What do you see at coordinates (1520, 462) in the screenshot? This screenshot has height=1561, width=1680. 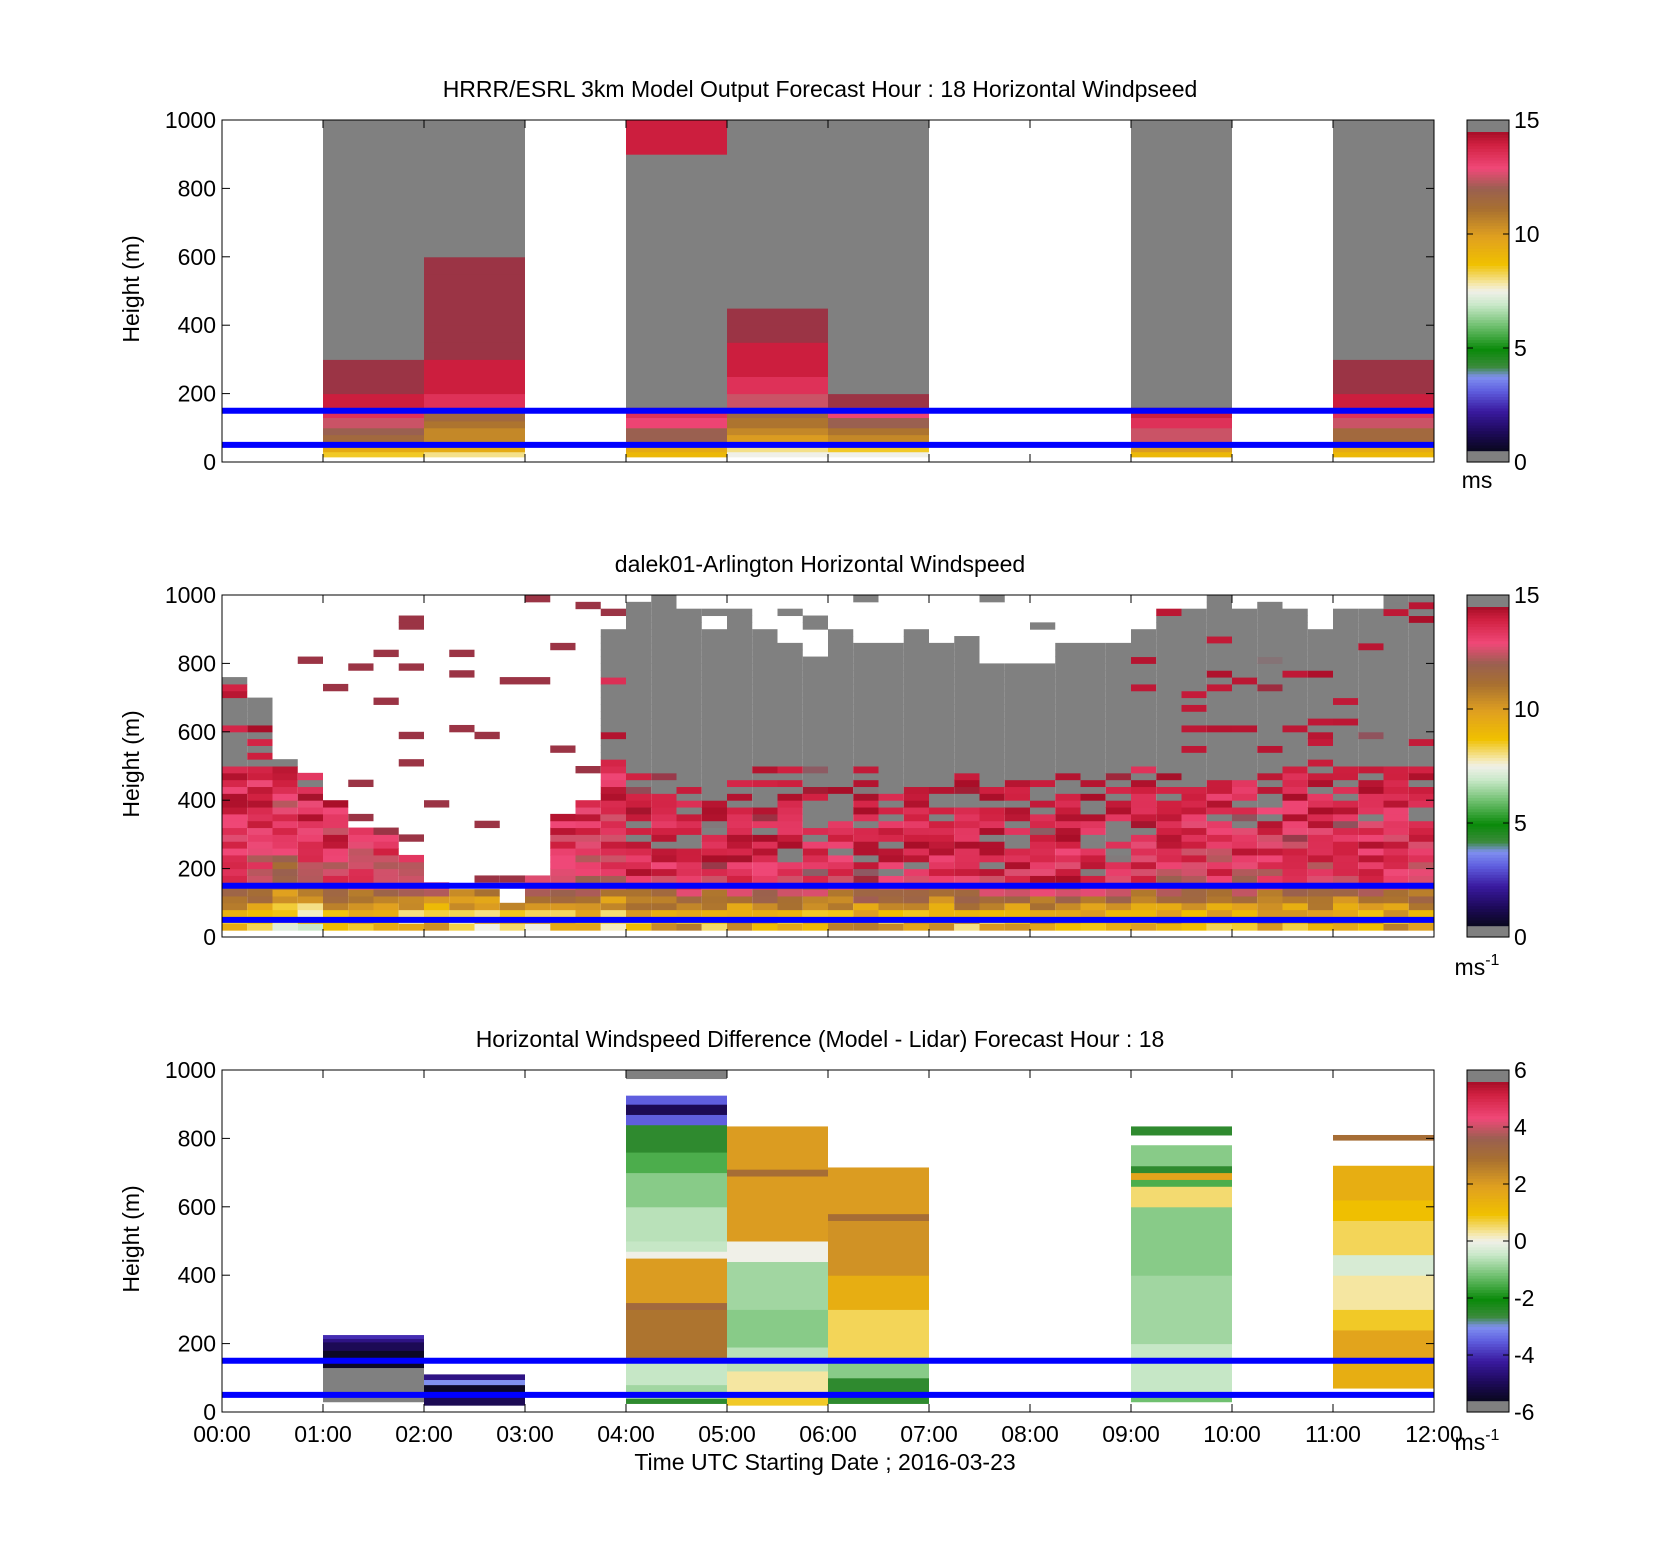 I see `colorbar-tick-label: 0` at bounding box center [1520, 462].